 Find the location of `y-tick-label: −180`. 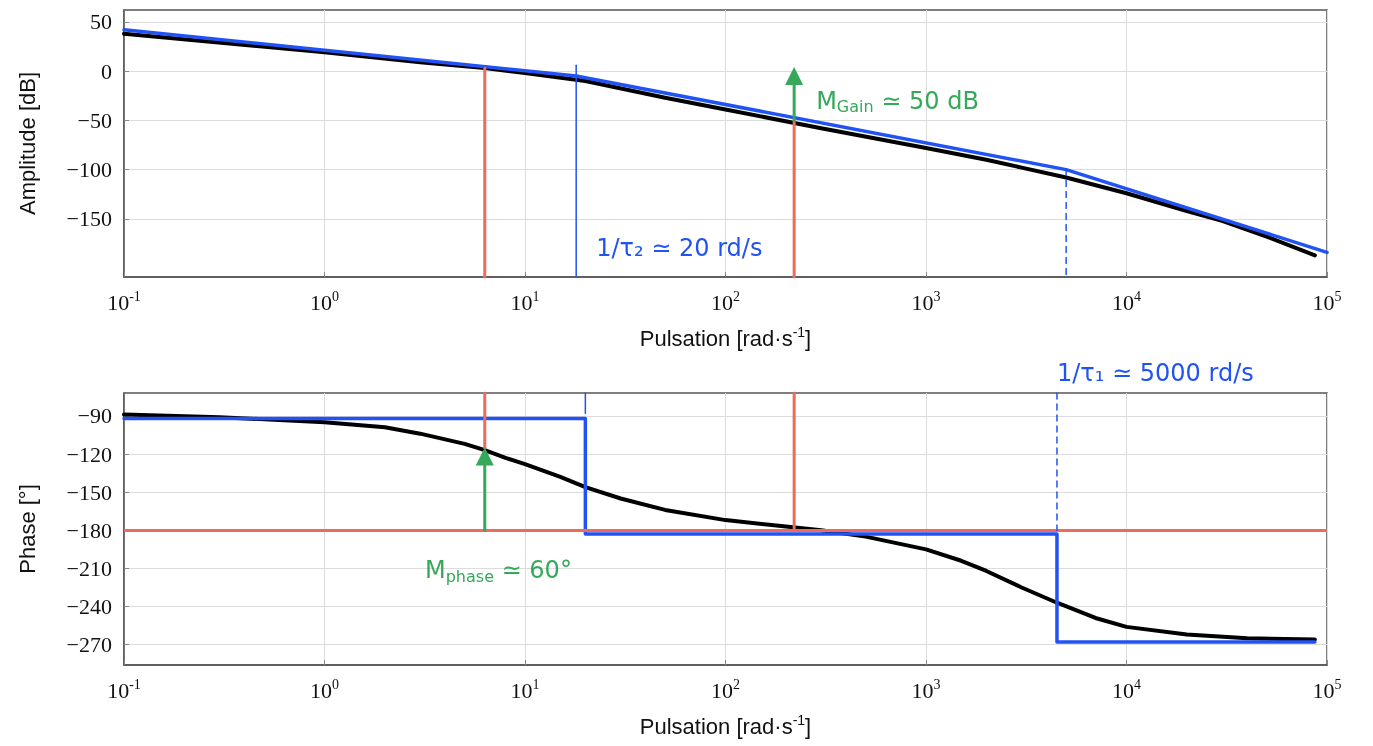

y-tick-label: −180 is located at coordinates (89, 530).